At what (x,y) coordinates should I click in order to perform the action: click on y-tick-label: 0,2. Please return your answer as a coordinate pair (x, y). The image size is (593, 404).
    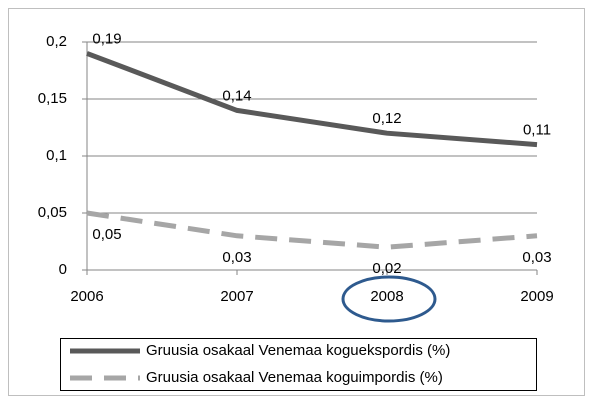
    Looking at the image, I should click on (56, 41).